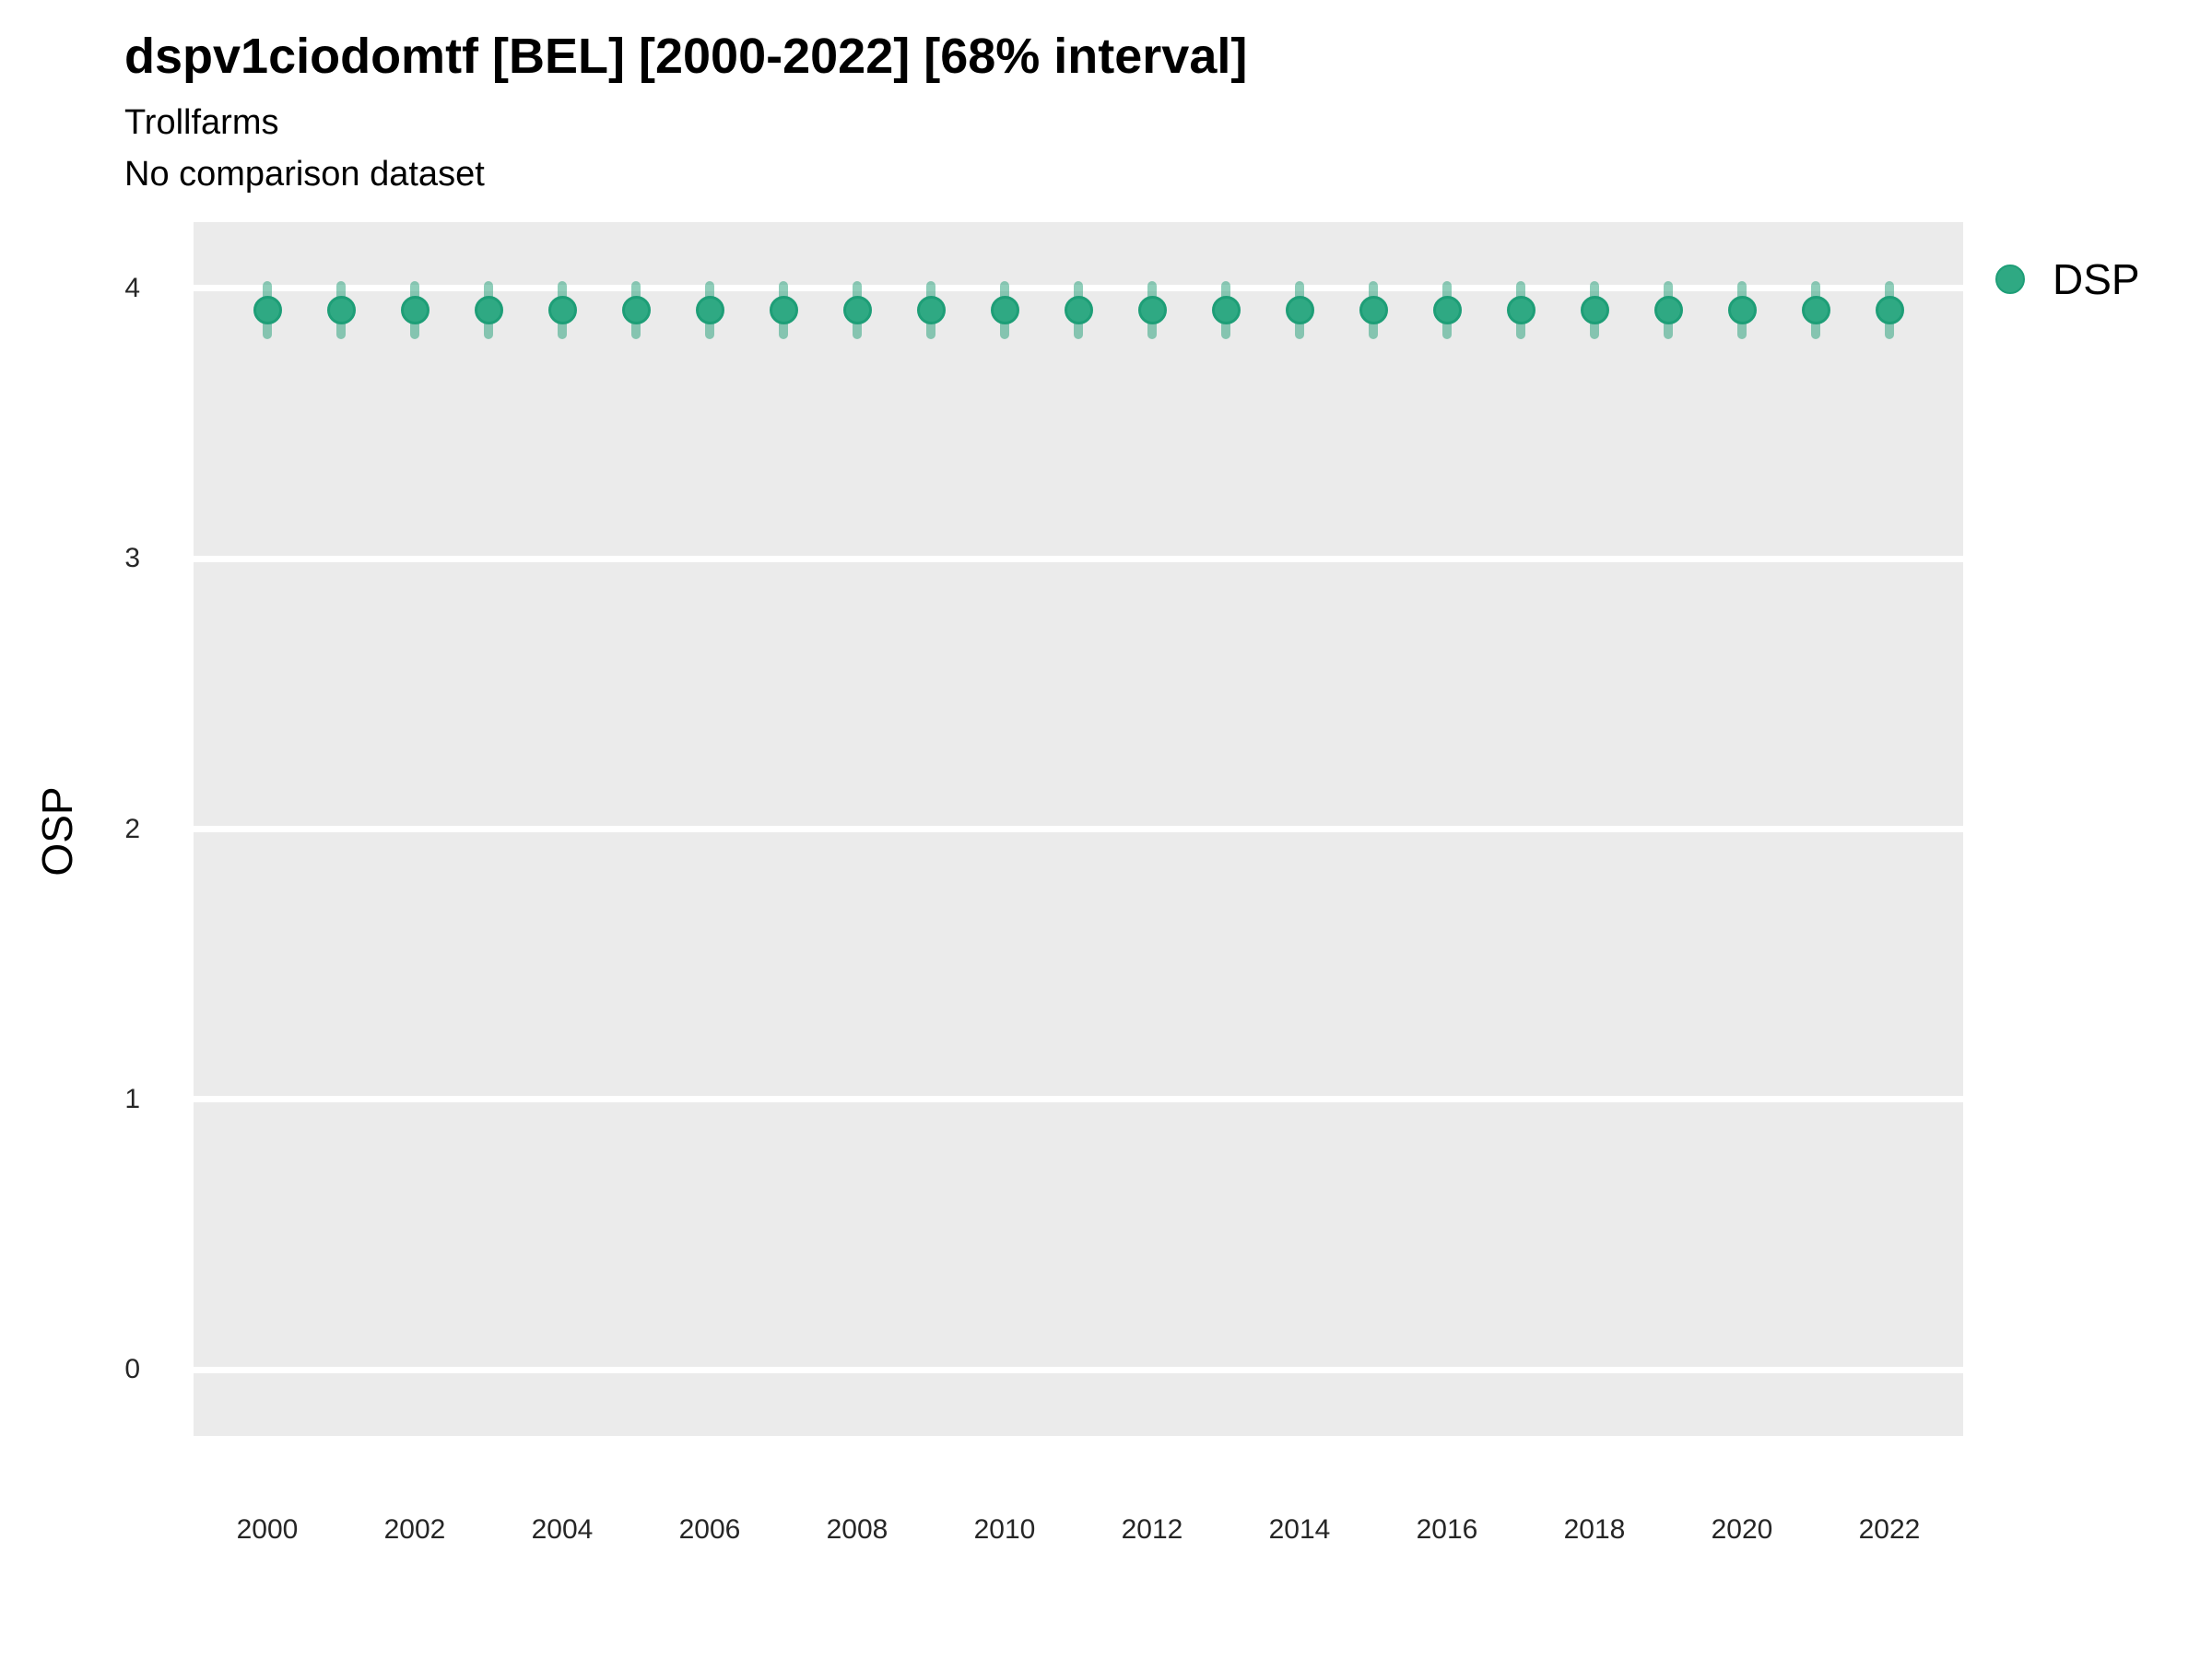 This screenshot has width=2212, height=1659. I want to click on data-point-2007, so click(783, 309).